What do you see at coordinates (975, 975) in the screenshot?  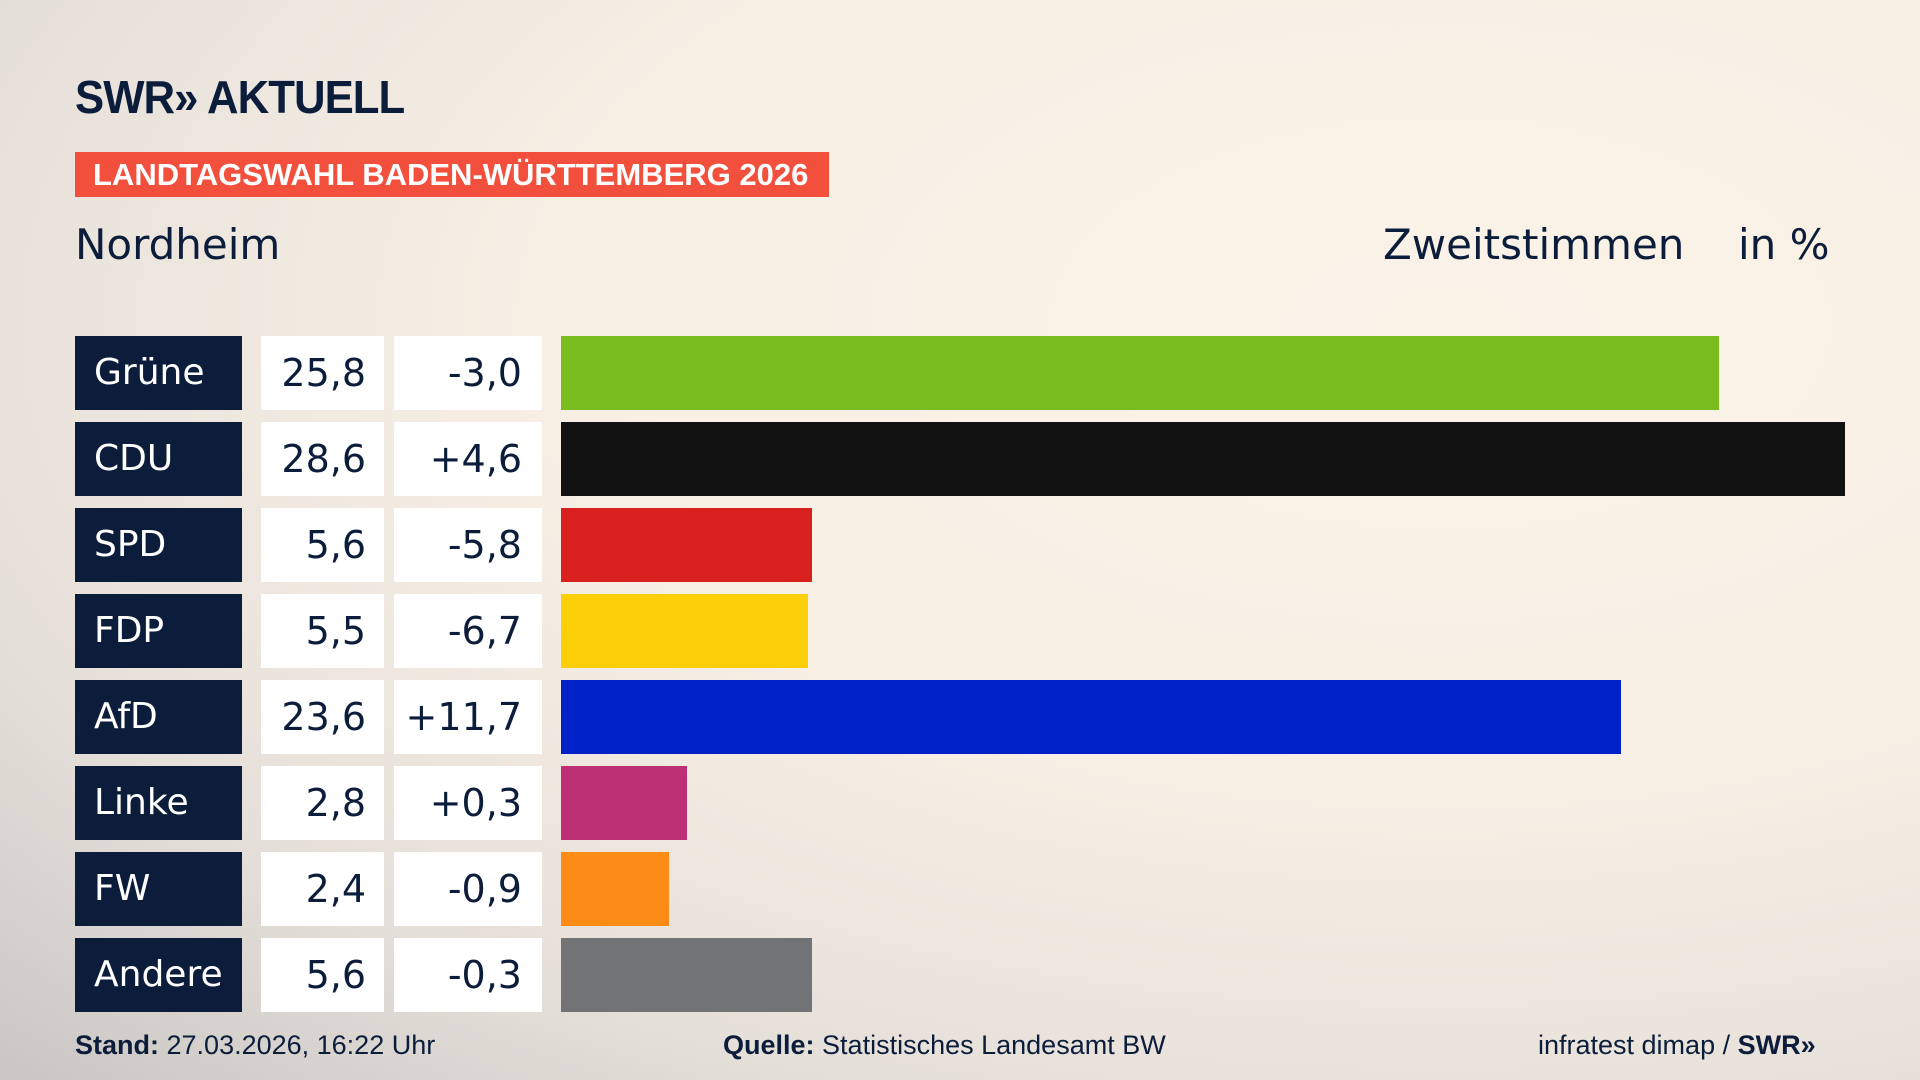 I see `party-row: Andere 5,6 -0,3` at bounding box center [975, 975].